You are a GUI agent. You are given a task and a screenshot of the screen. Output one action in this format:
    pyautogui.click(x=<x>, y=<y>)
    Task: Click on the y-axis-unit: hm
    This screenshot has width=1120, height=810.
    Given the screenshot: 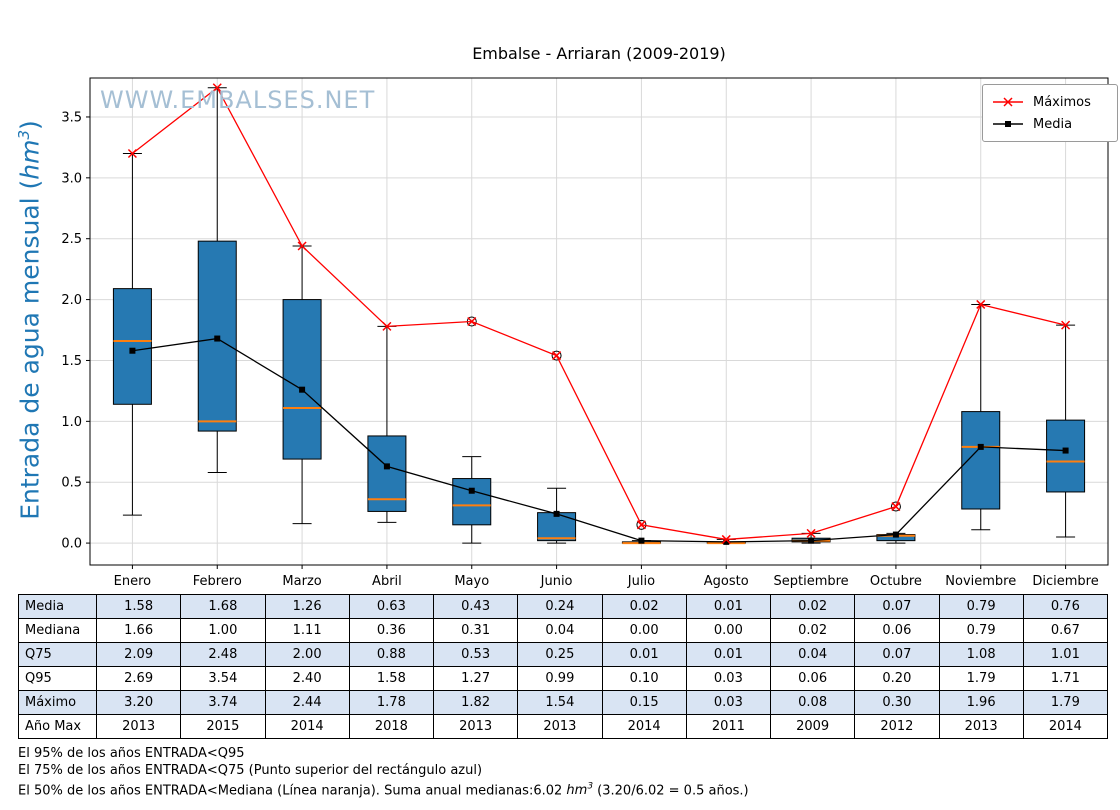 What is the action you would take?
    pyautogui.click(x=30, y=159)
    